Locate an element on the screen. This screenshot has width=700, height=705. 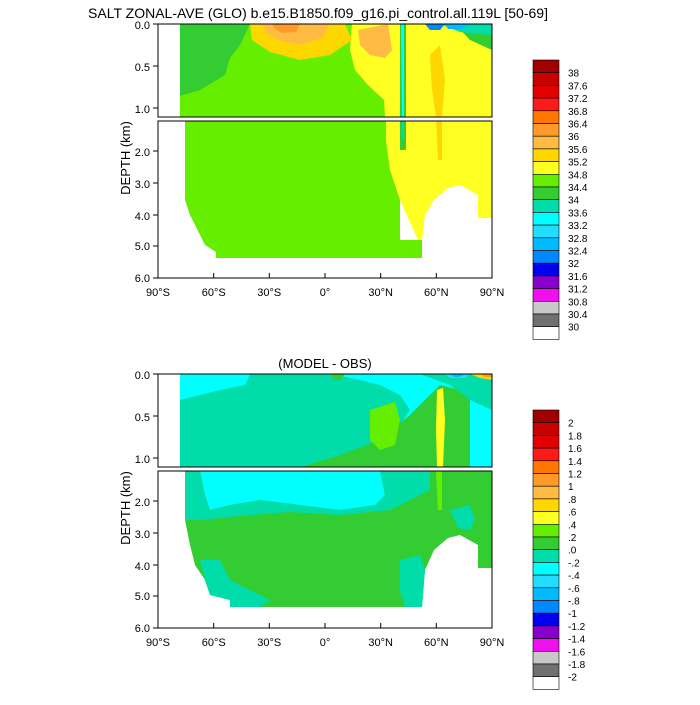
panel2-xtick-label: 30°S is located at coordinates (269, 643).